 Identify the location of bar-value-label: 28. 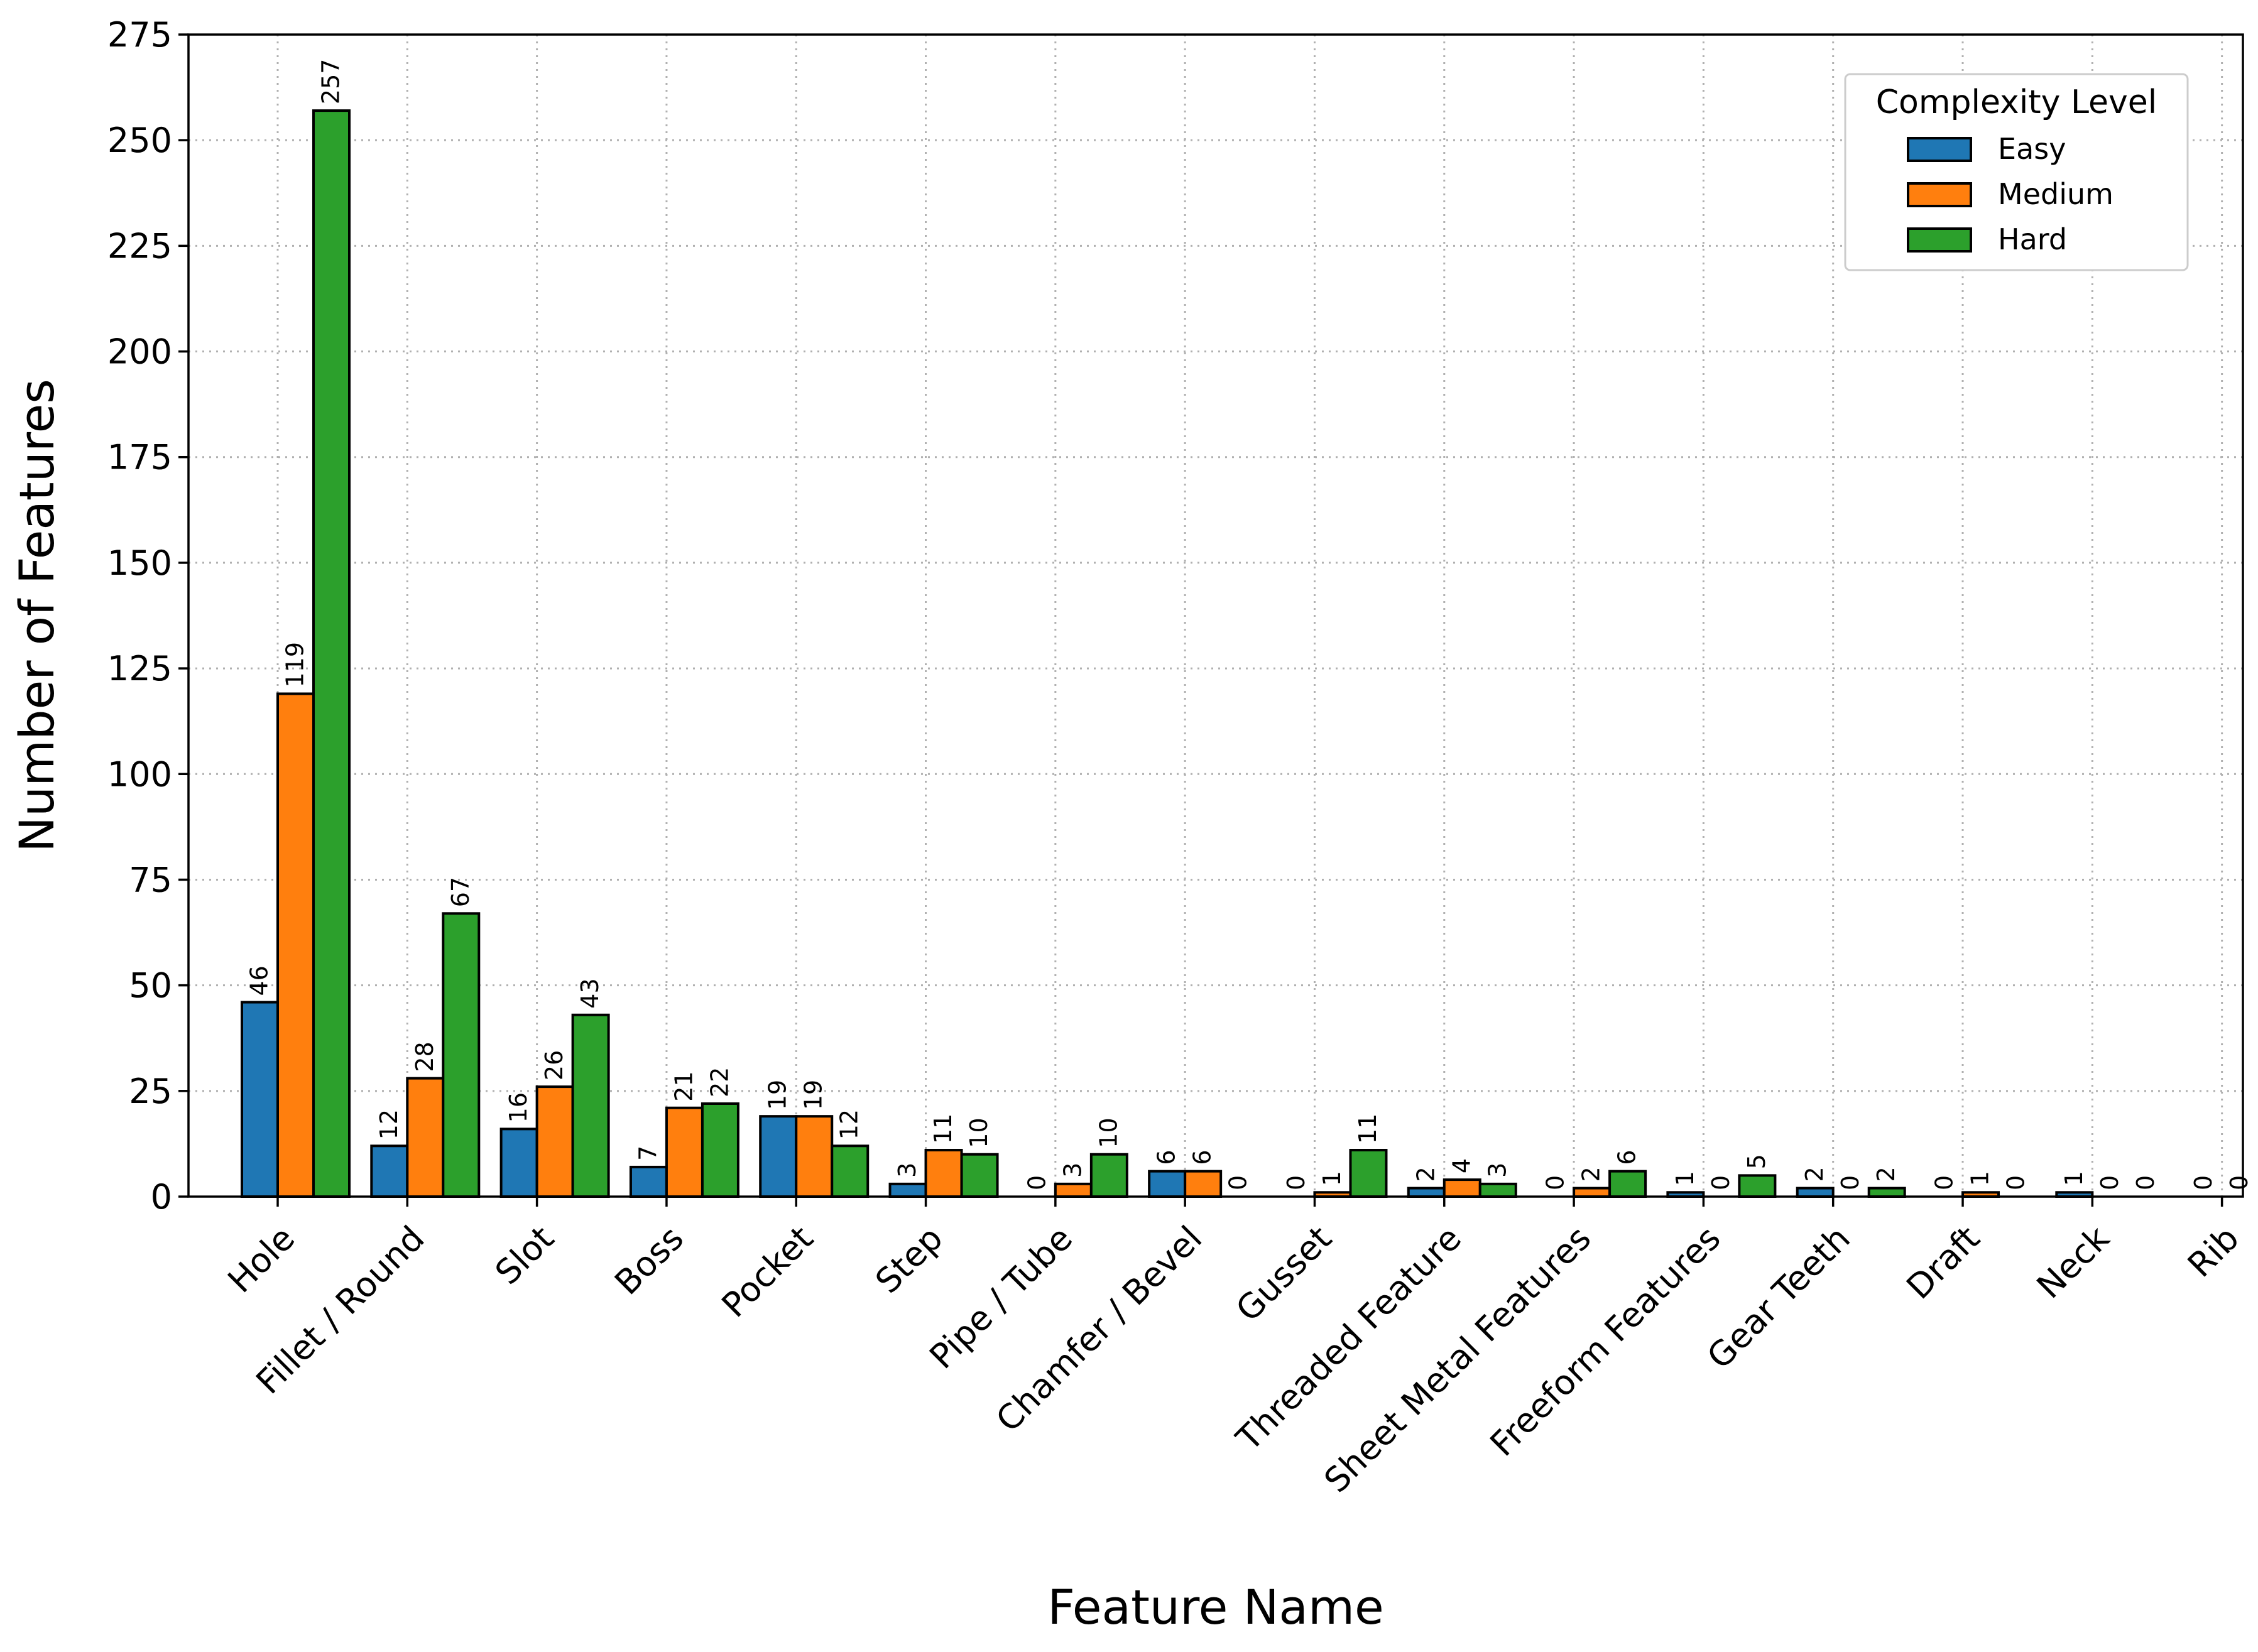
(425, 1056).